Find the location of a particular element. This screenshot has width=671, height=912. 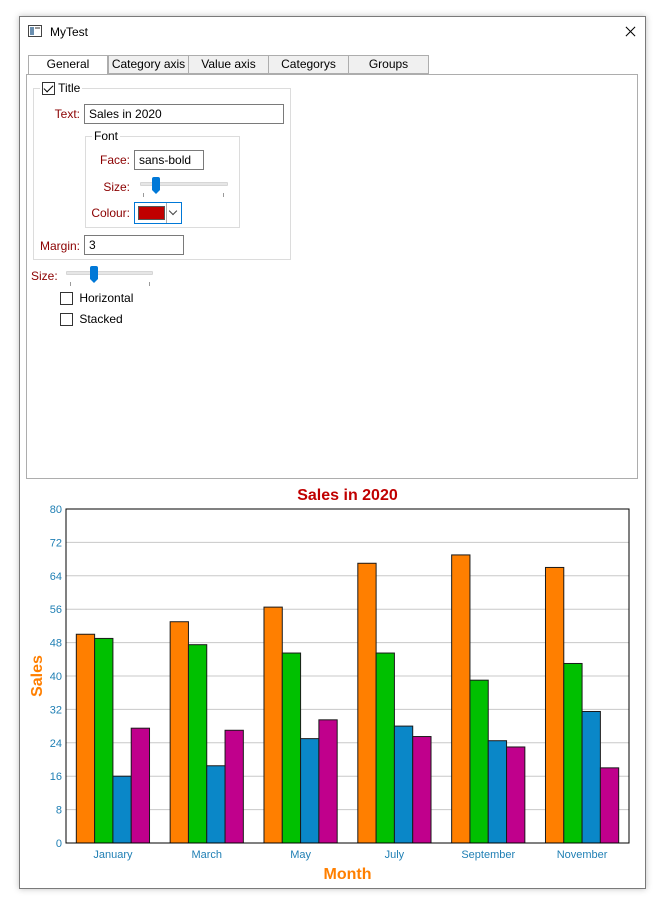

tab-general: General is located at coordinates (68, 65).